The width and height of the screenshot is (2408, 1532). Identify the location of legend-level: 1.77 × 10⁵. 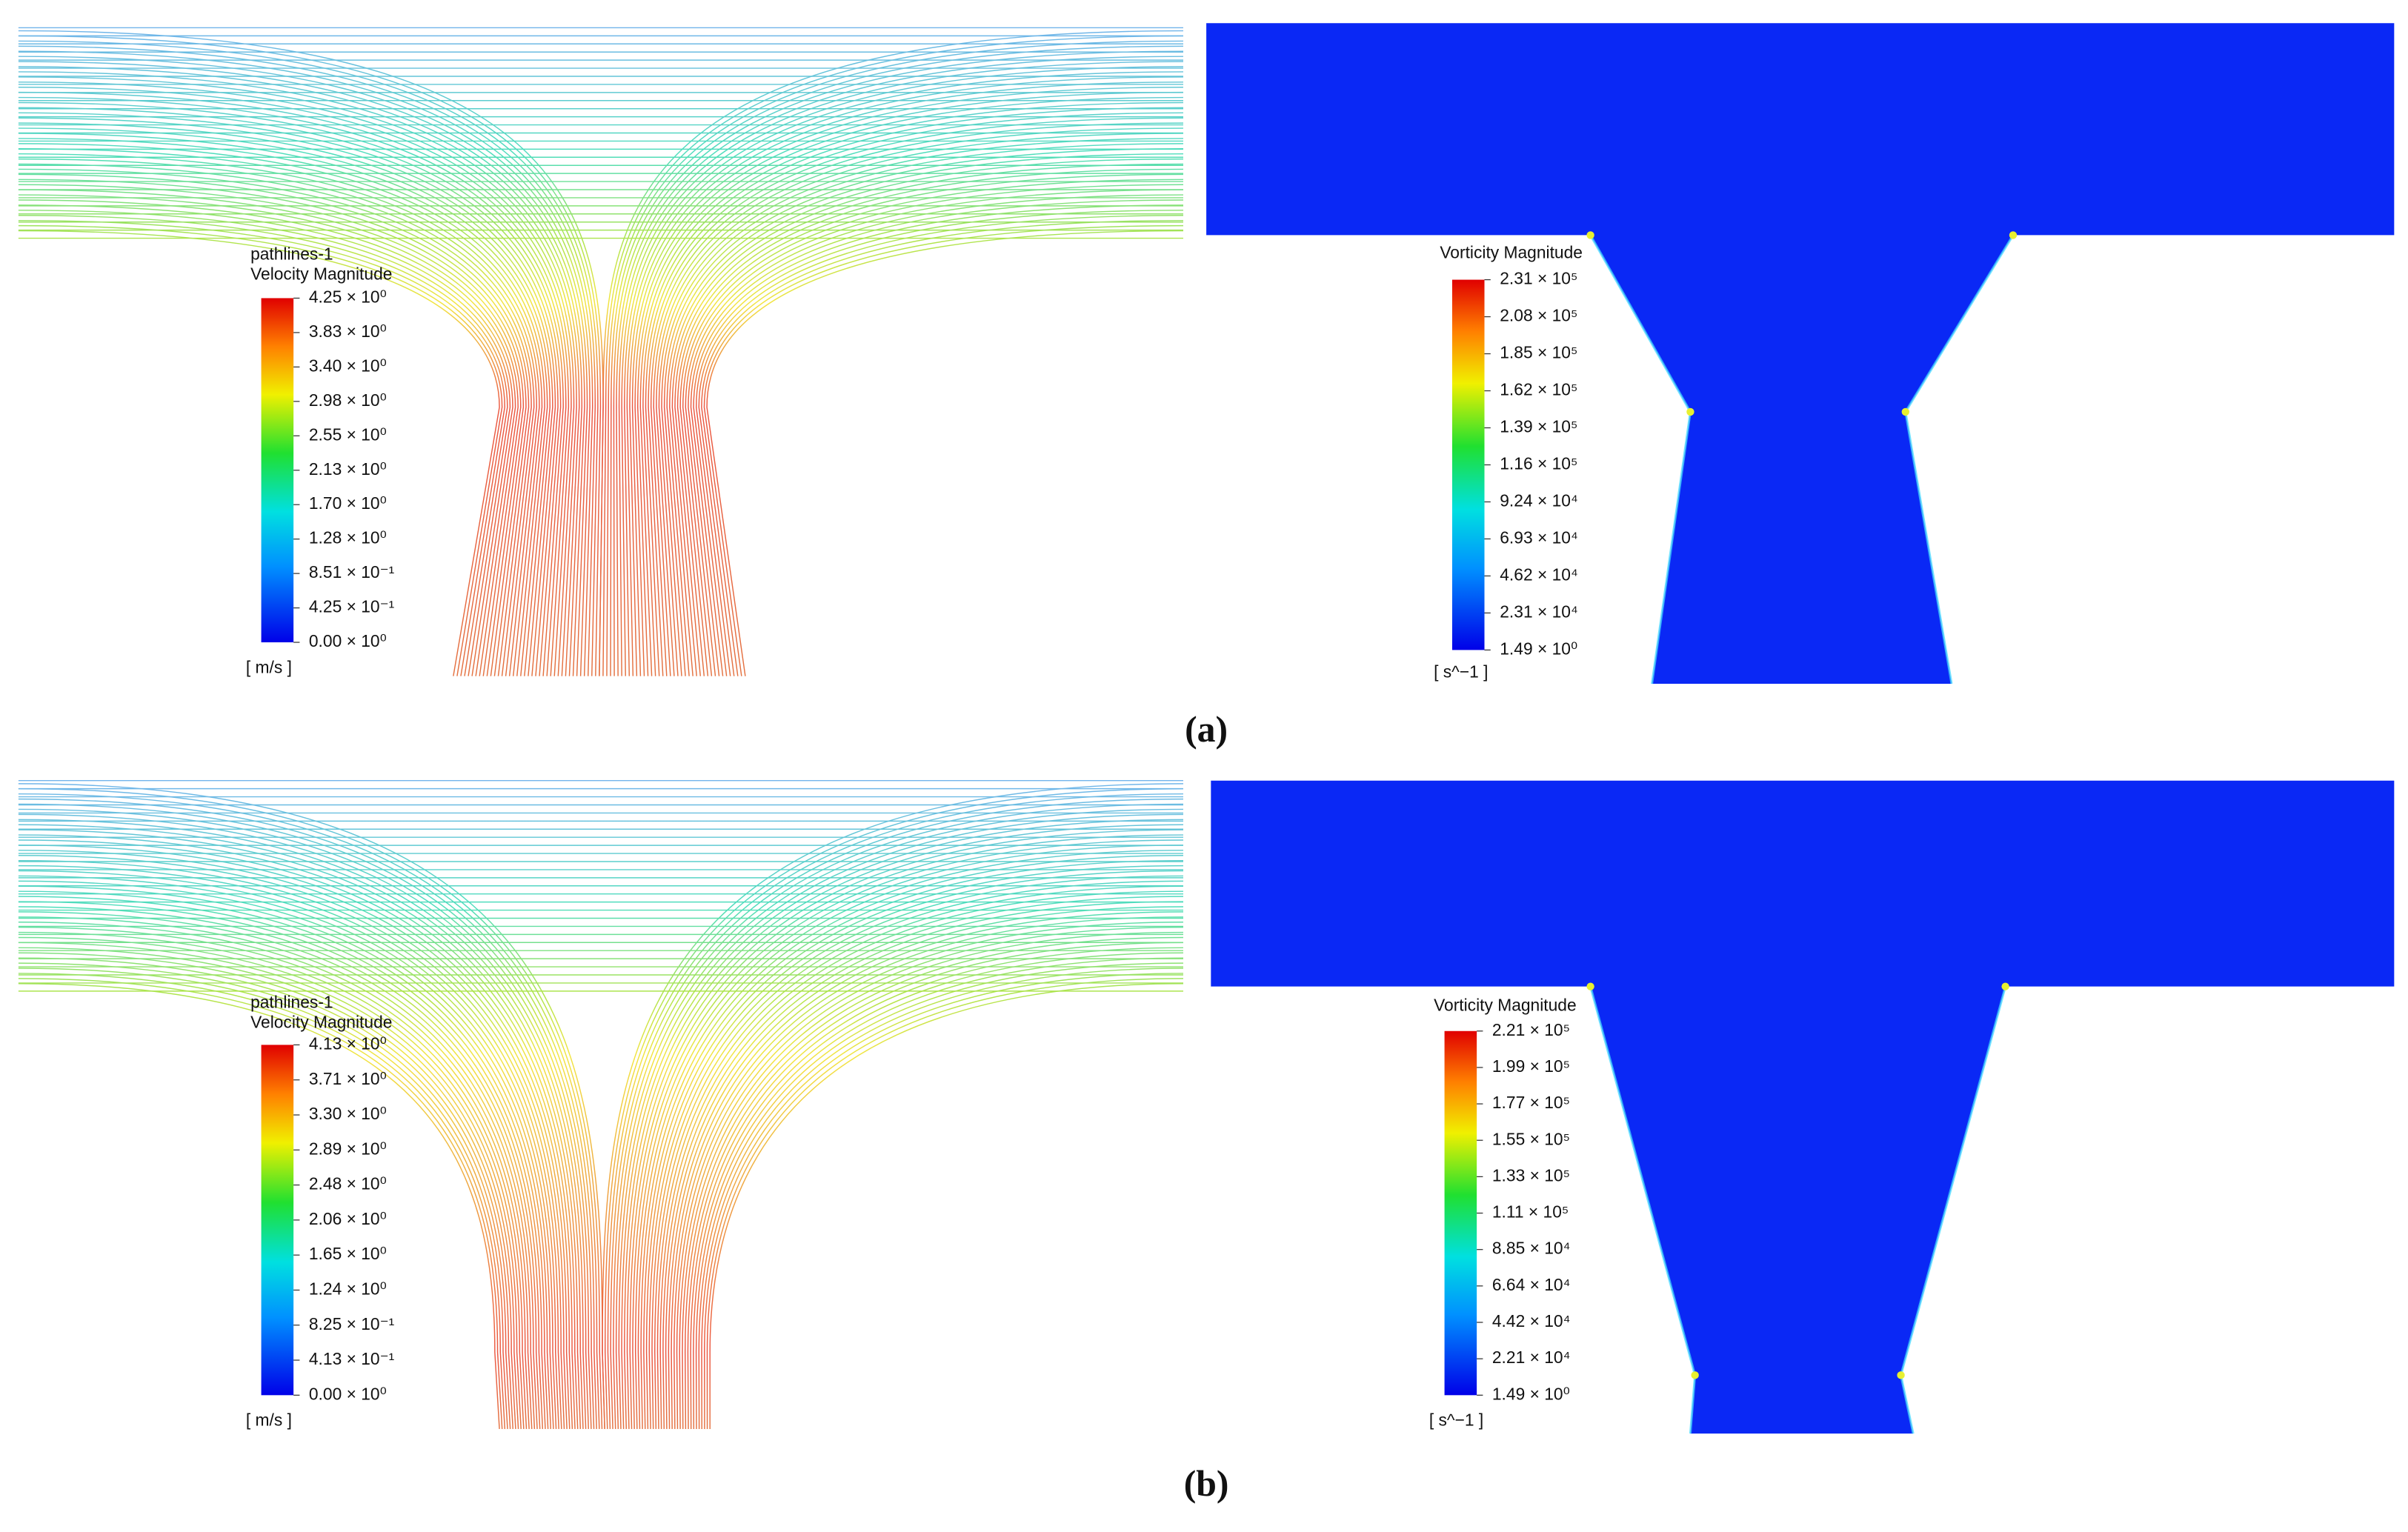
(1531, 1102).